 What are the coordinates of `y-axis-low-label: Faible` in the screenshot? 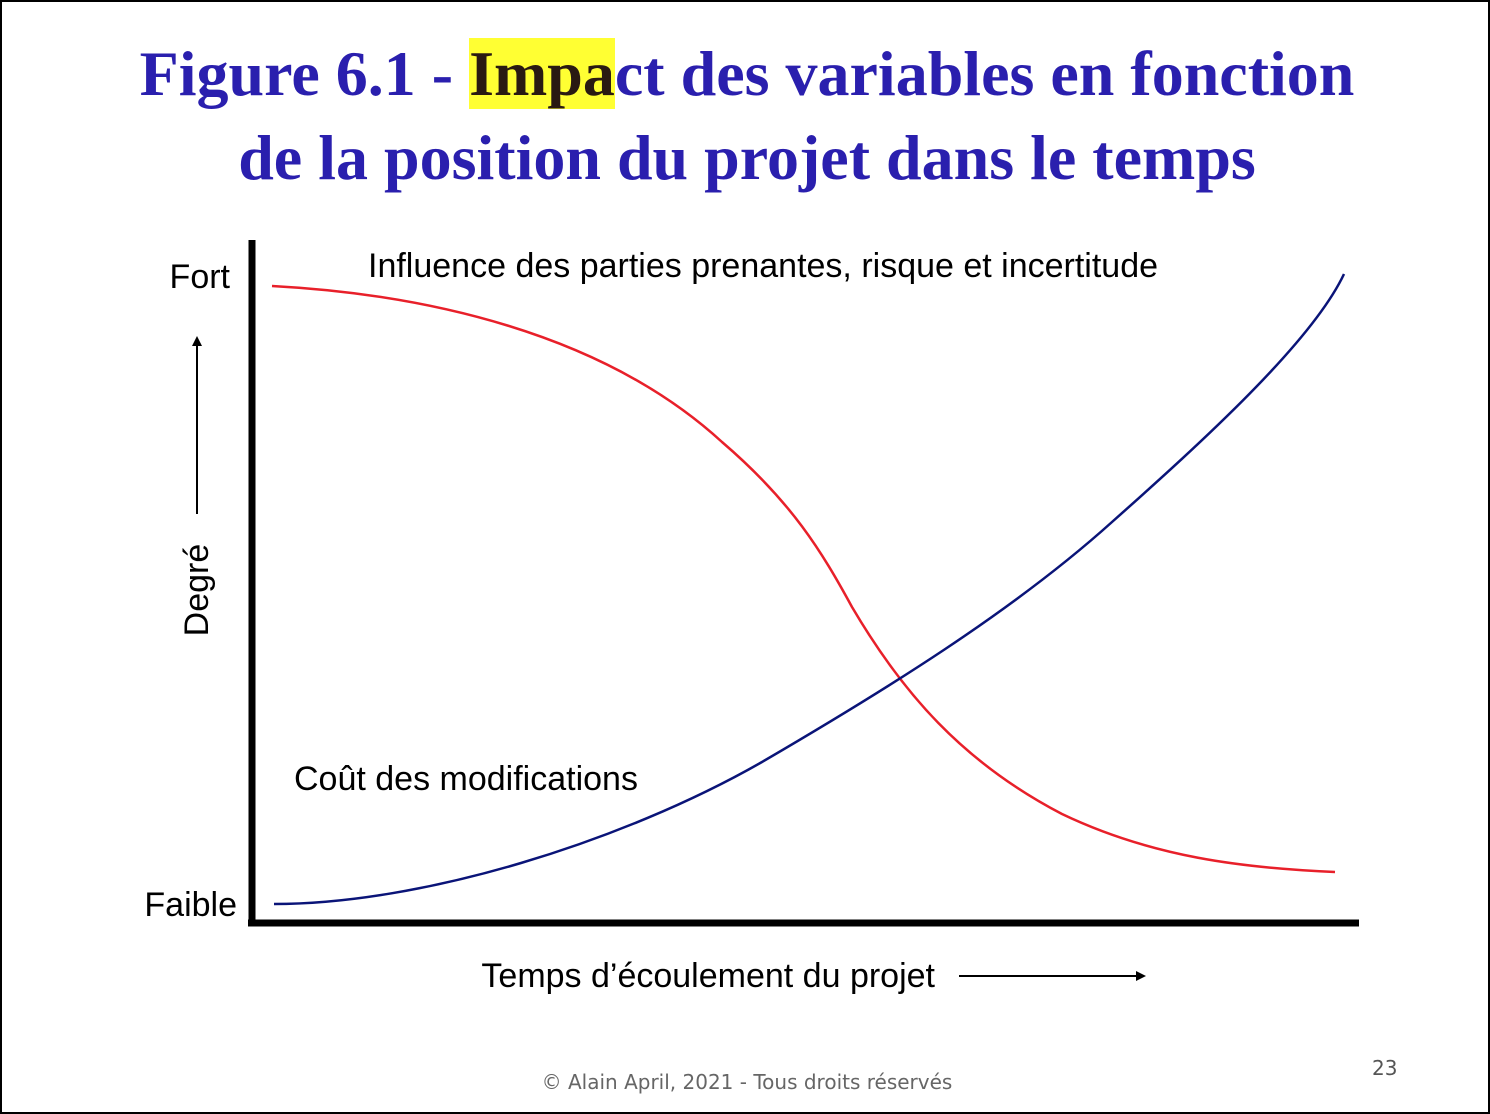 It's located at (190, 905).